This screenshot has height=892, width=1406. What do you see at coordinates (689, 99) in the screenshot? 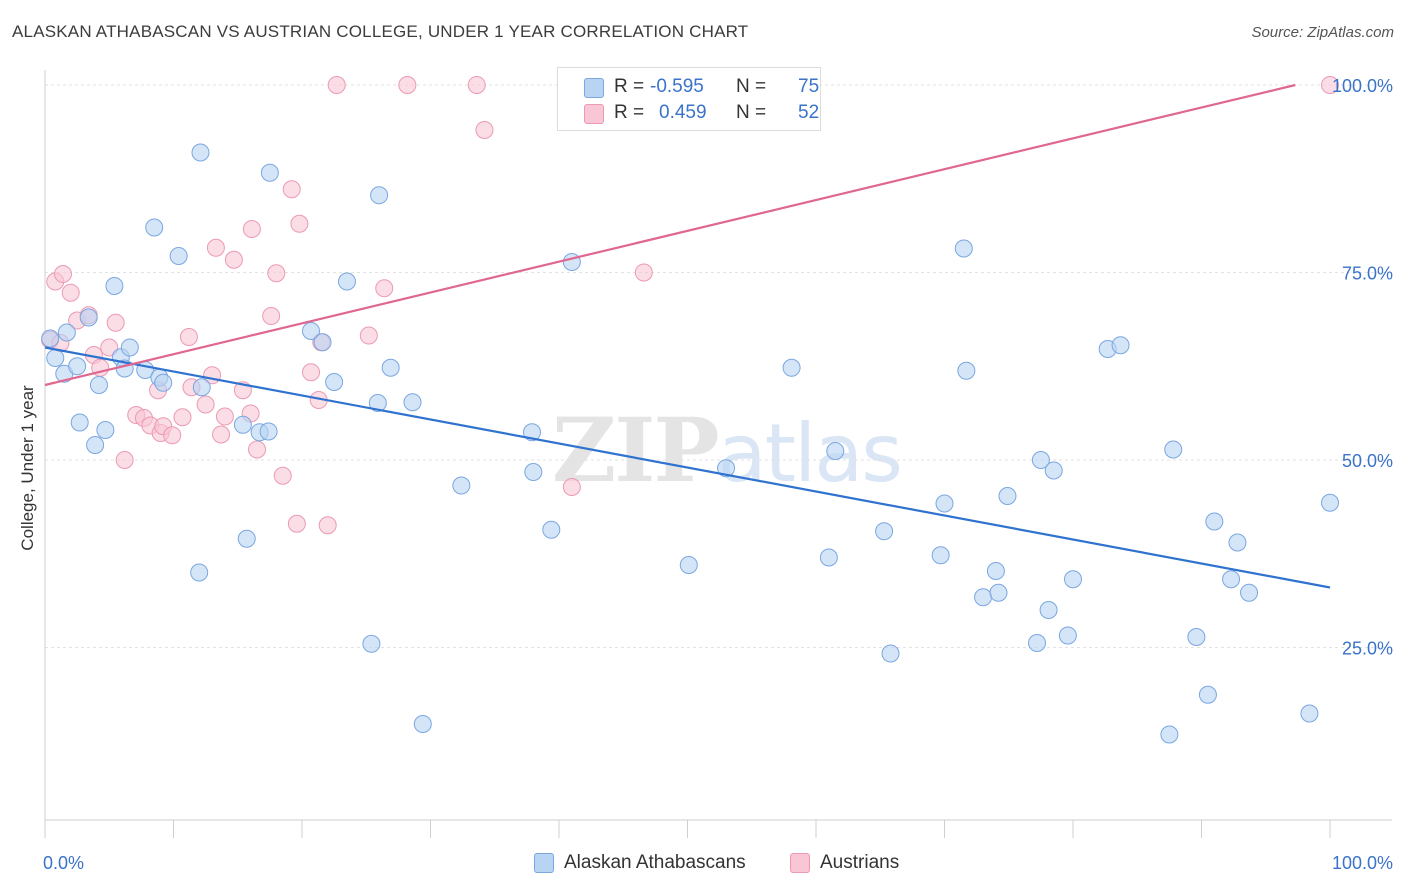
I see `correlation-legend: R = -0.595 N = 75 R = 0.459 N = 52` at bounding box center [689, 99].